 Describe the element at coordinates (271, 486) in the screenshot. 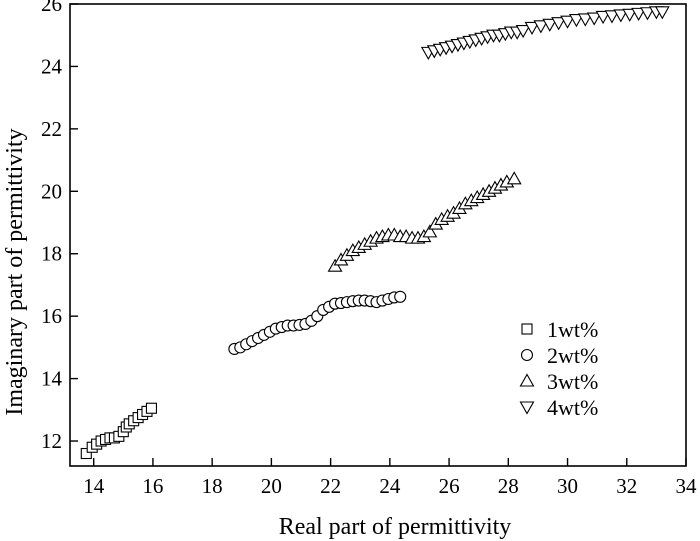

I see `x-tick-label: 20` at that location.